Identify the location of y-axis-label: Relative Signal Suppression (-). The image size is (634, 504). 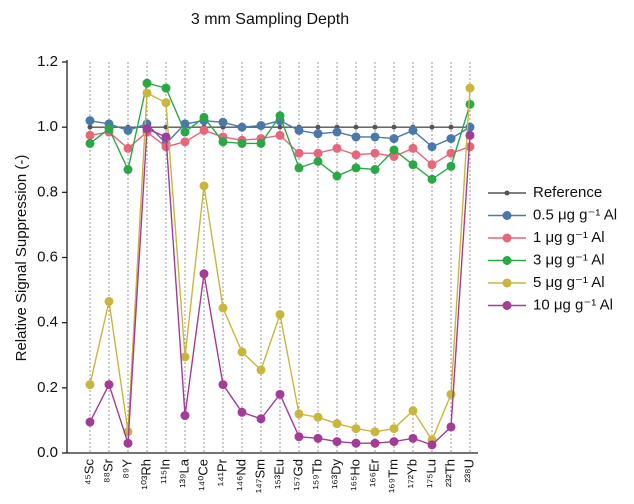
(21, 258).